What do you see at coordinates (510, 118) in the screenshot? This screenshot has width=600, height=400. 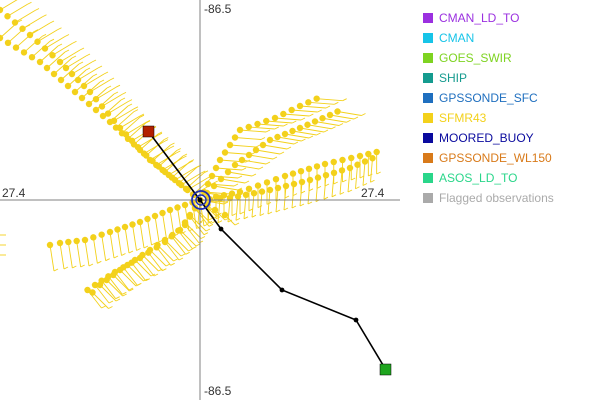 I see `legend-item: SFMR43` at bounding box center [510, 118].